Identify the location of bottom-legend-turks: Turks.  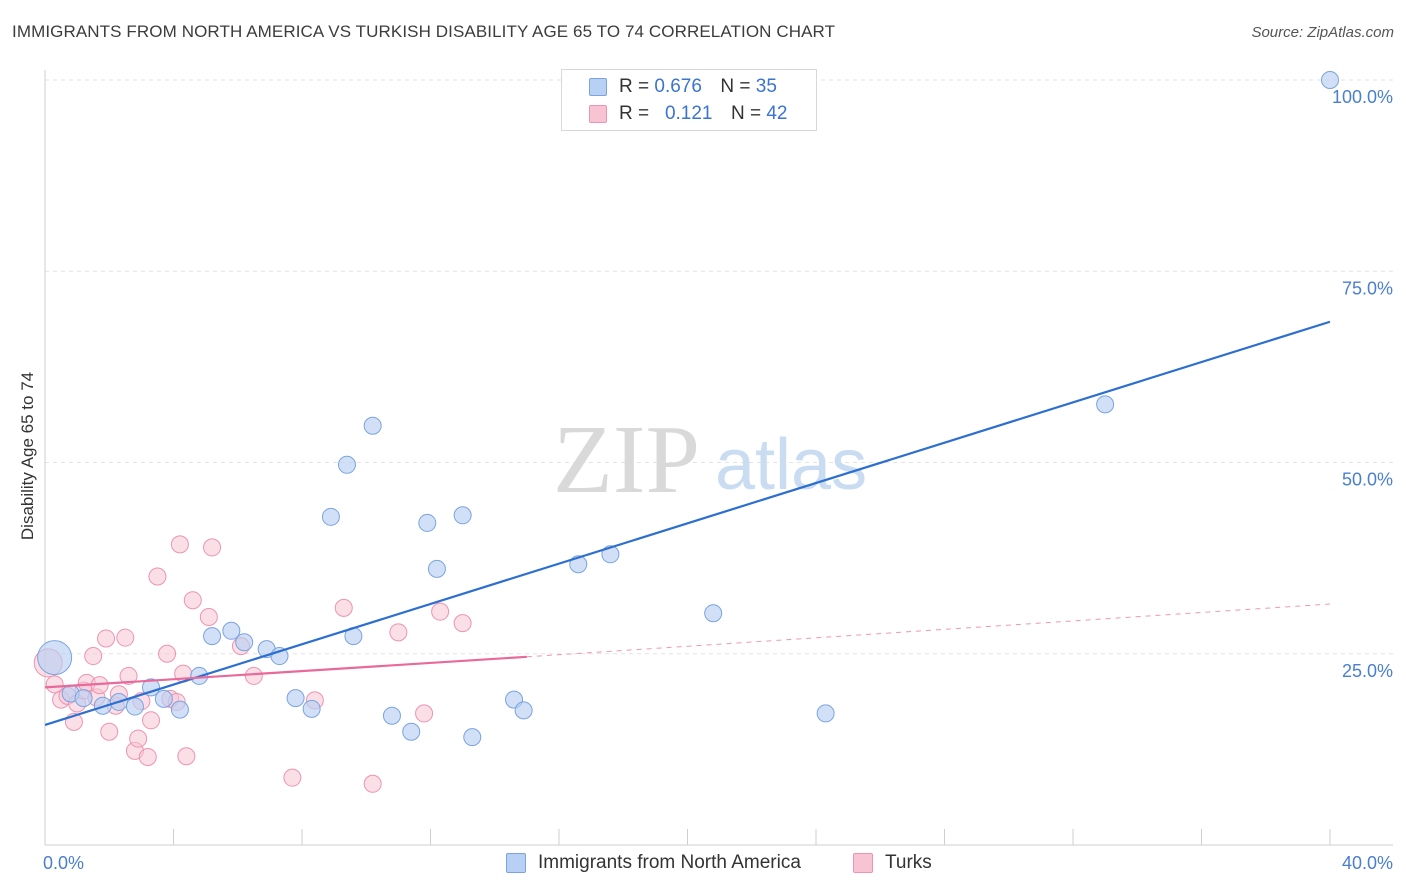
(892, 863).